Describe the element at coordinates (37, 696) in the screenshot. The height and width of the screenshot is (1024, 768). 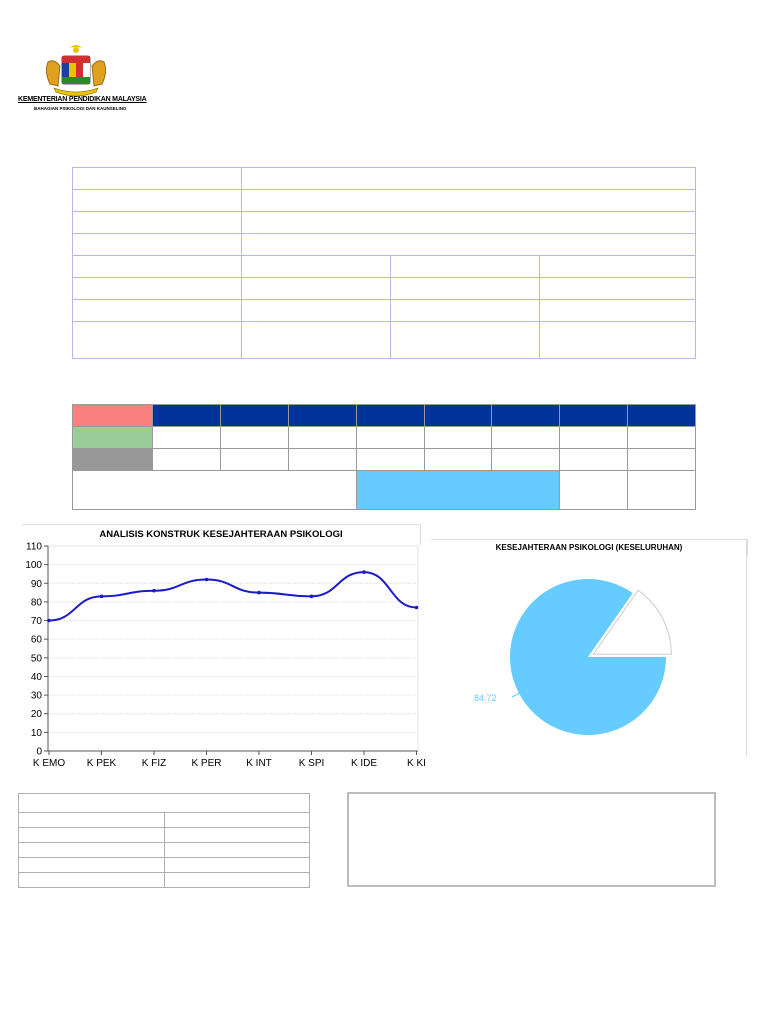
I see `y-tick-label: 30` at that location.